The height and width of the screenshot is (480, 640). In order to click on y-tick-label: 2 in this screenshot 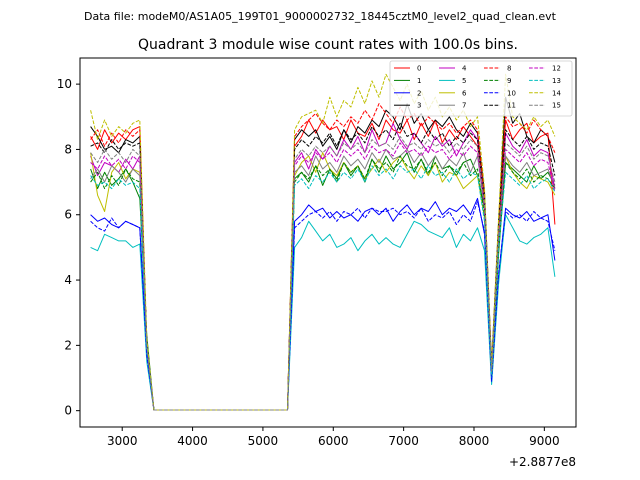, I will do `click(68, 345)`.